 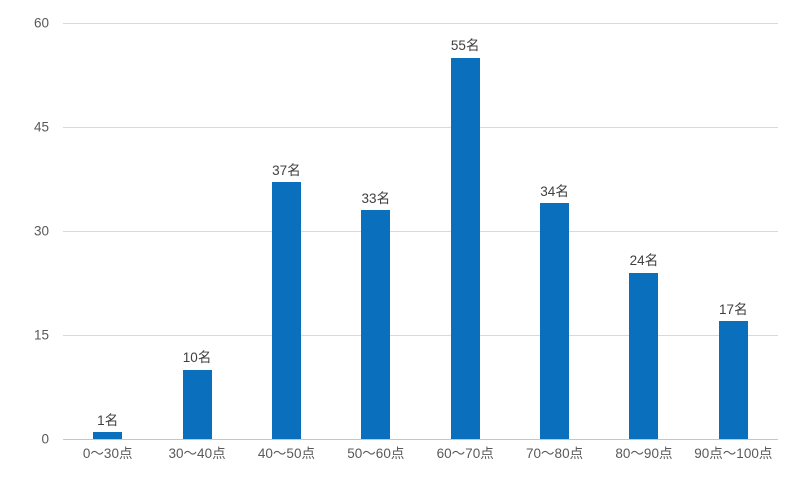 I want to click on x-axis-line, so click(x=420, y=439).